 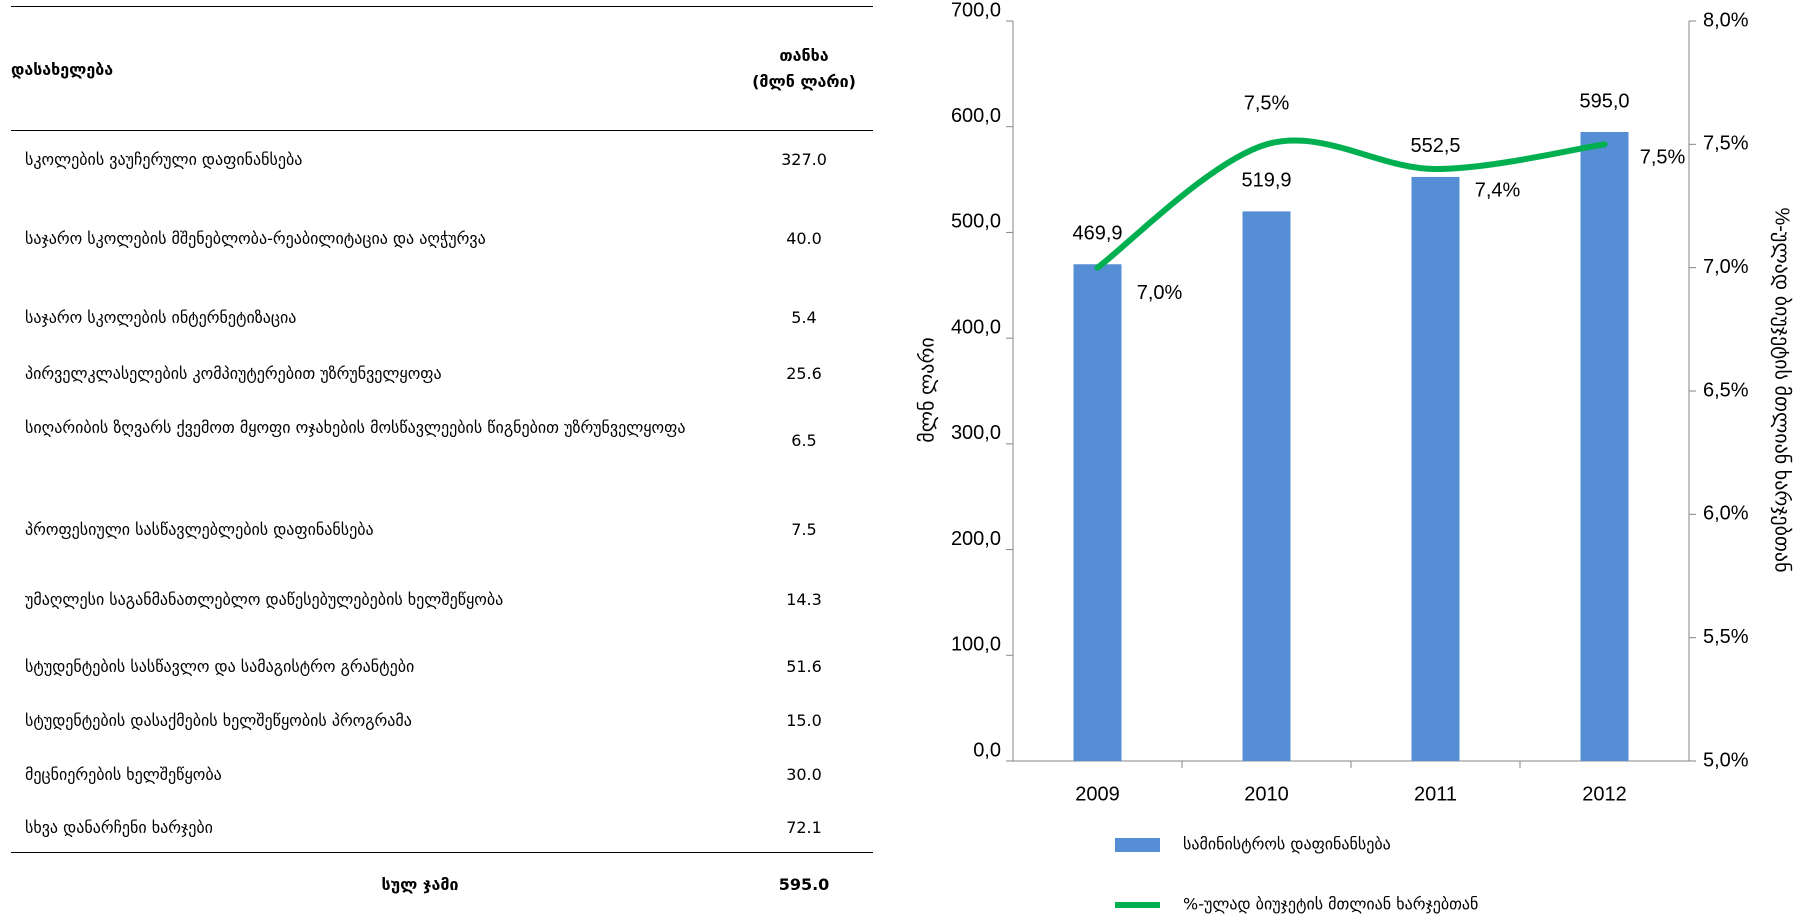 I want to click on row-value: 72.1, so click(x=804, y=827).